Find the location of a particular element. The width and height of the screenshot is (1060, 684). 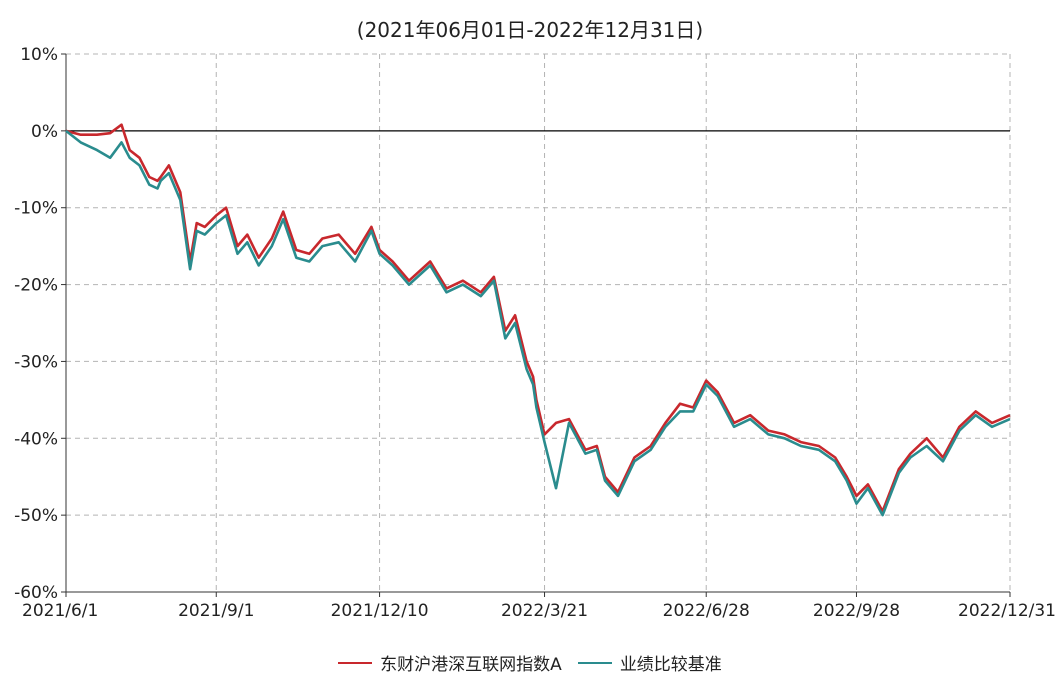

legend-item-benchmark: 业绩比较基准 is located at coordinates (649, 662).